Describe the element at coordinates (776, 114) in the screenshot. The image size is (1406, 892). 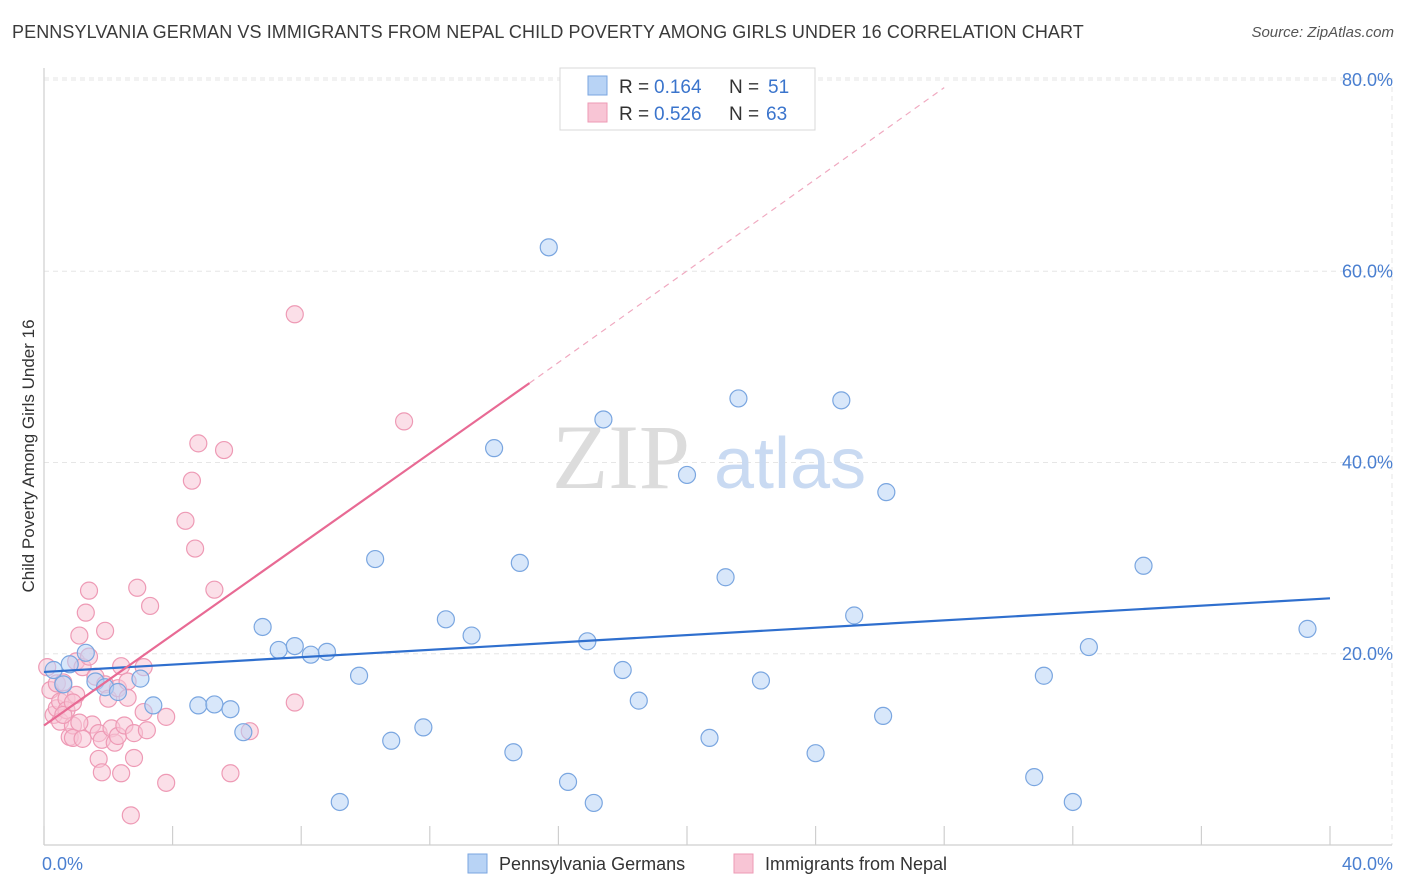
I see `legend-n-value-2: 63` at that location.